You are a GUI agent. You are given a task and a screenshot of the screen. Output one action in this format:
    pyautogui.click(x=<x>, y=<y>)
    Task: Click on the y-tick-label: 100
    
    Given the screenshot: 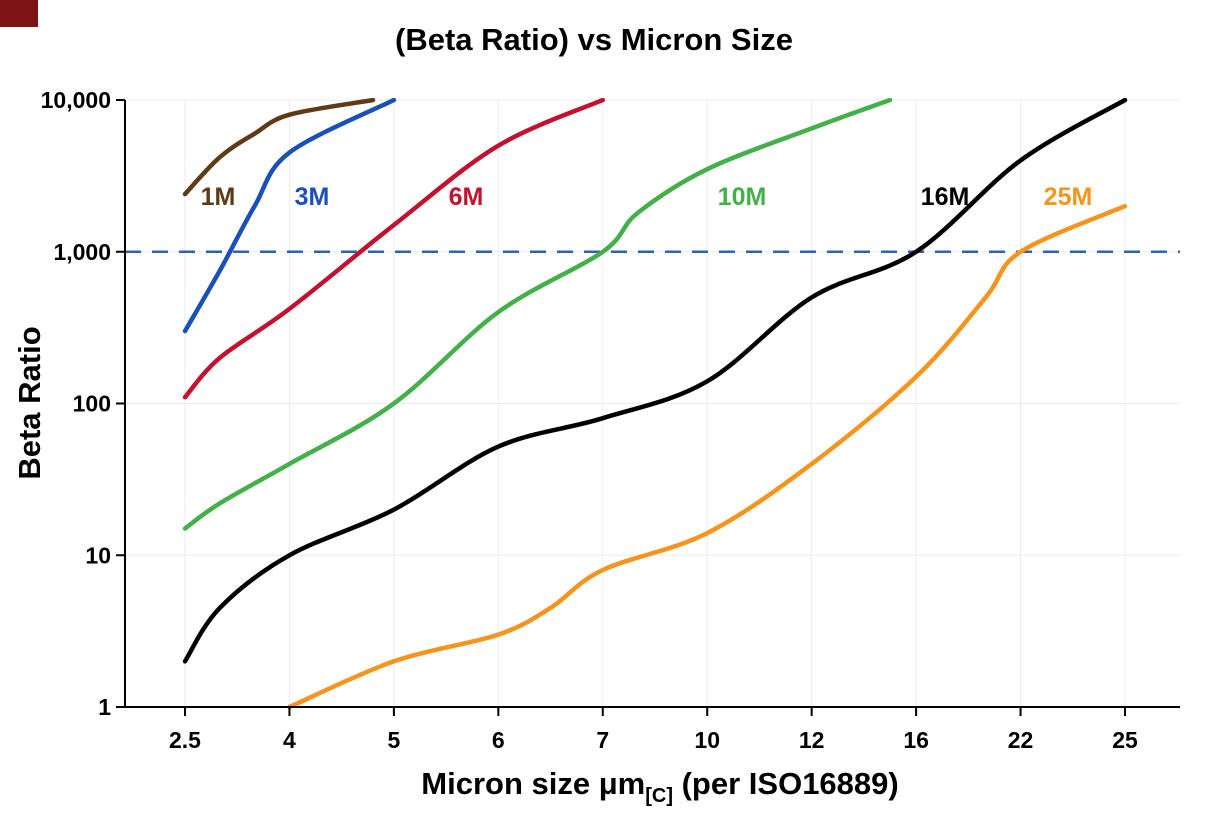 What is the action you would take?
    pyautogui.click(x=92, y=404)
    